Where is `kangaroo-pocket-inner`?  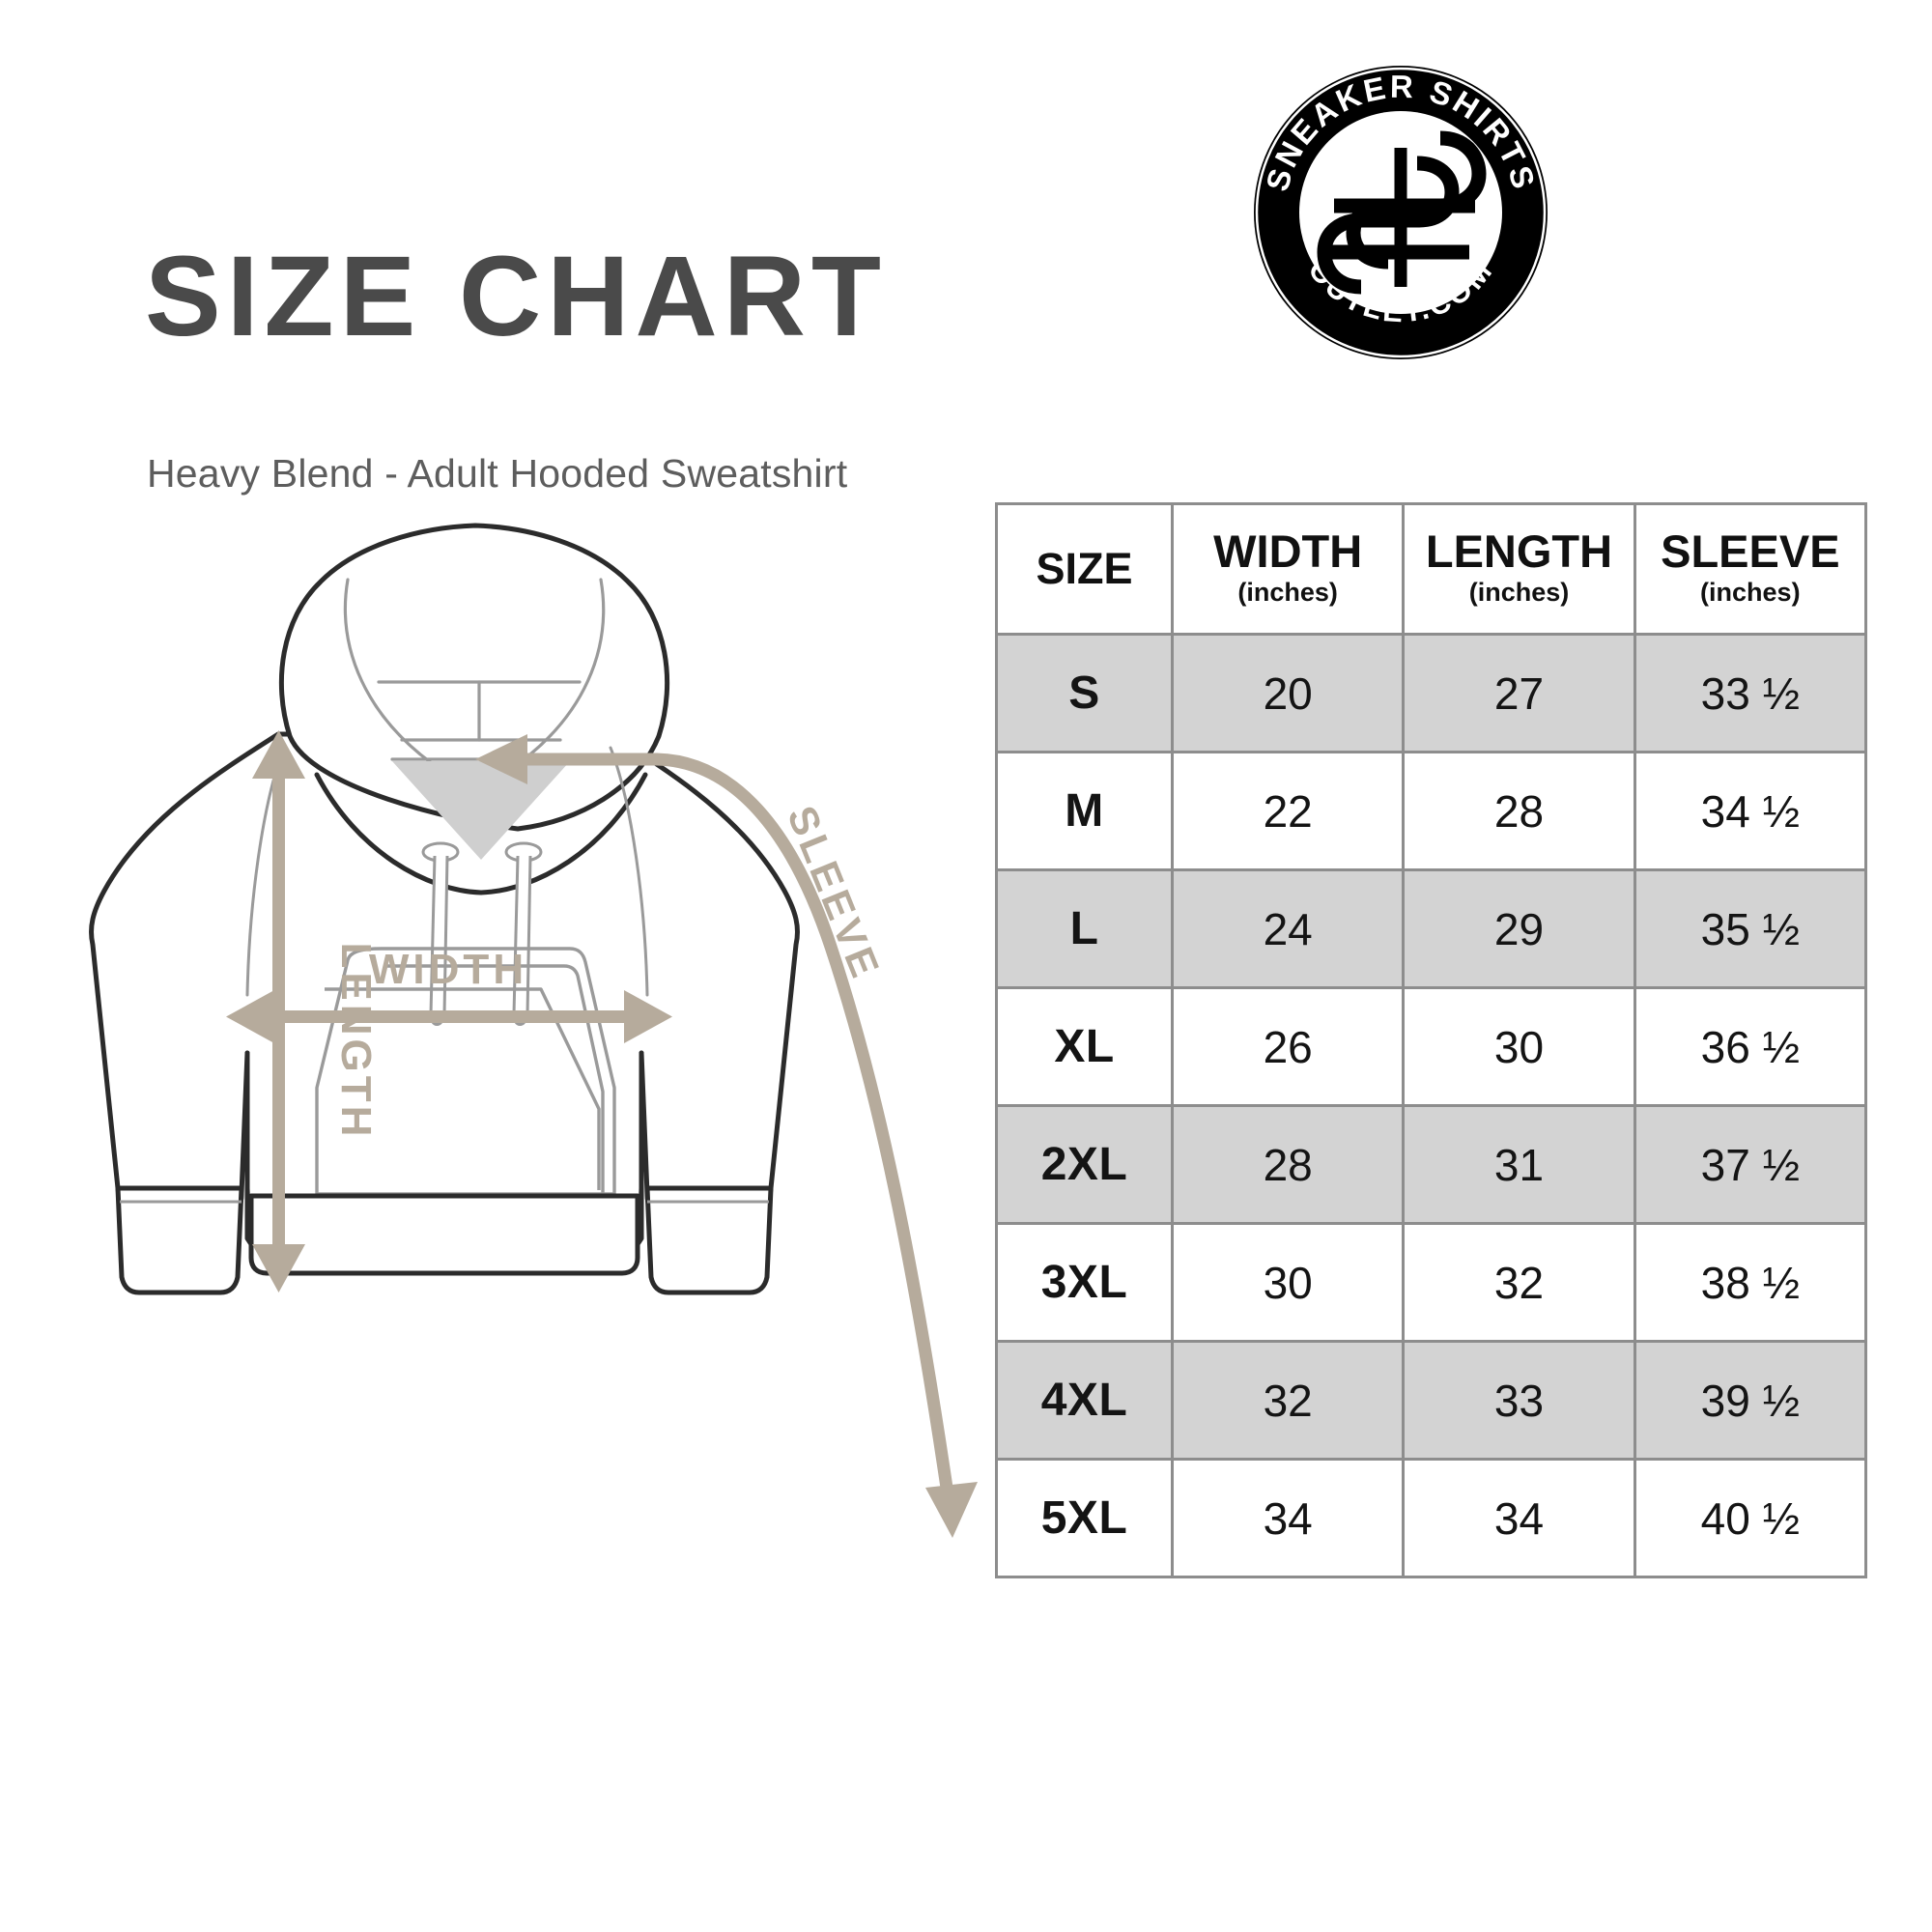 kangaroo-pocket-inner is located at coordinates (495, 1079).